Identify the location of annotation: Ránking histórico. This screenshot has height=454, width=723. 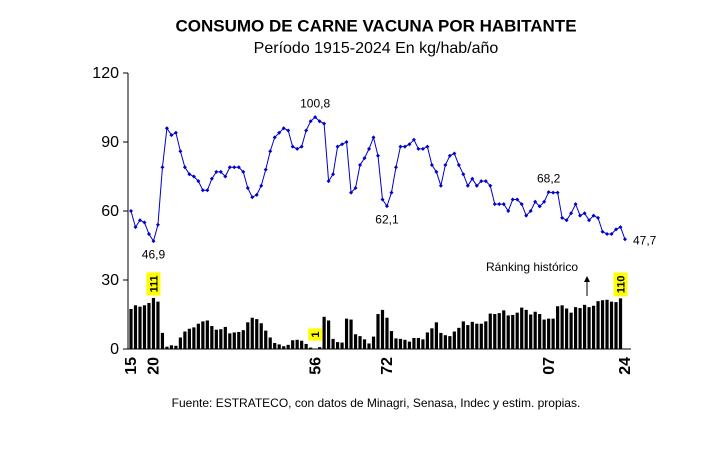
(532, 267).